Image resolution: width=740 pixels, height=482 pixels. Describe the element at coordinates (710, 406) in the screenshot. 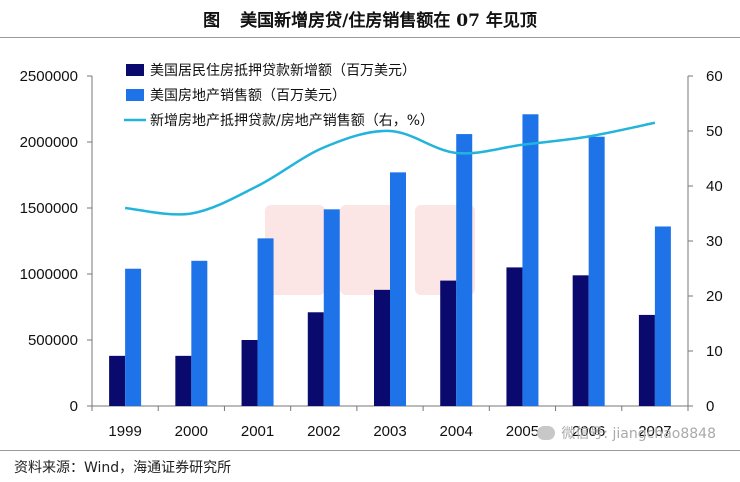

I see `right-tick-label: 0` at that location.